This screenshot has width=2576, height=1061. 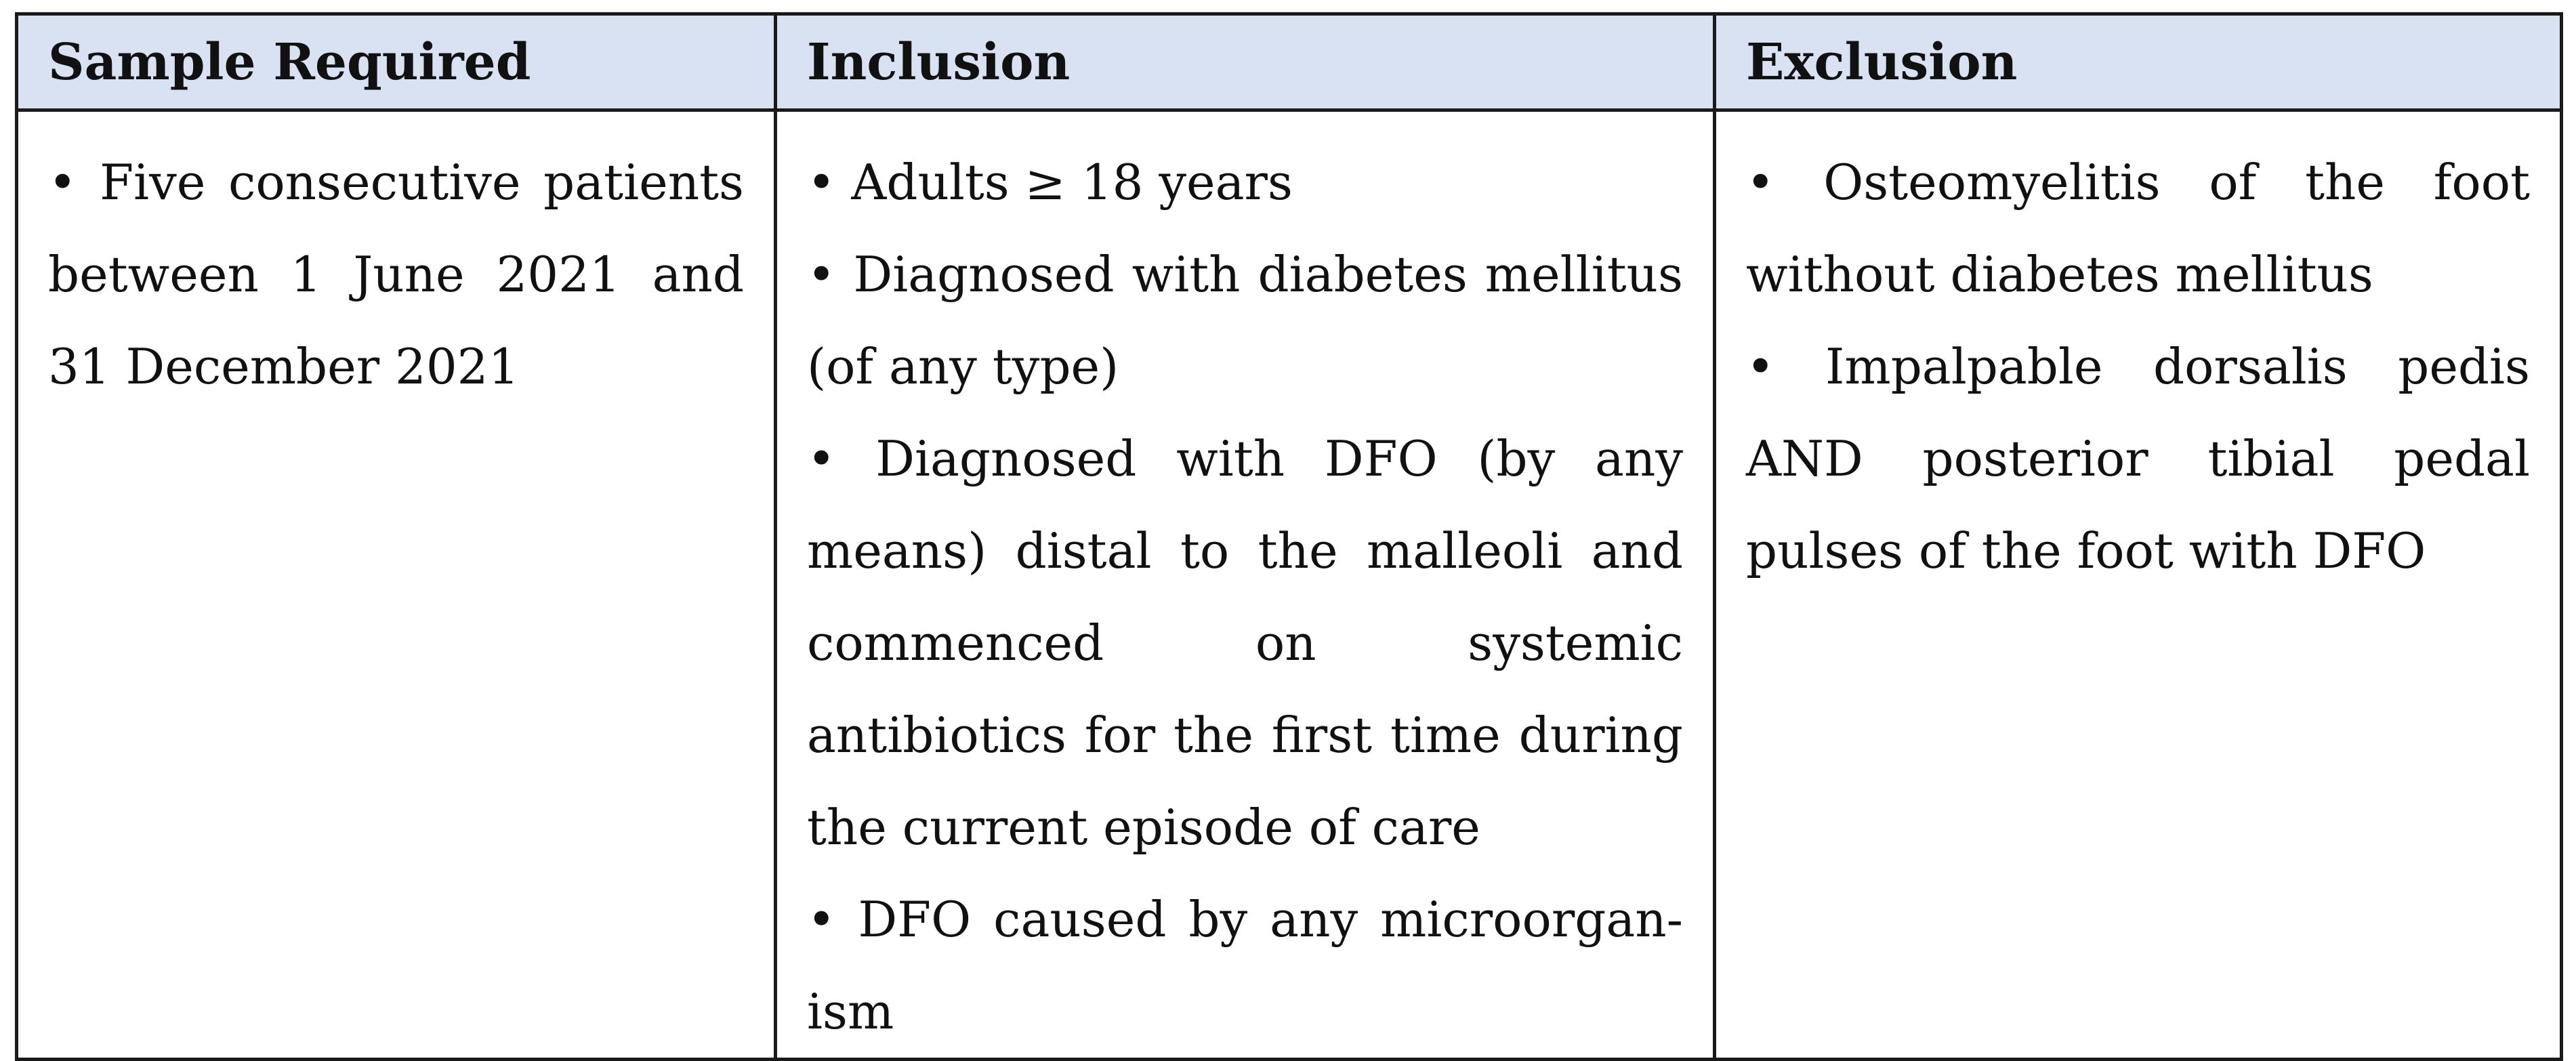 I want to click on table-header-row: Sample Required Inclusion Exclusion, so click(x=1289, y=62).